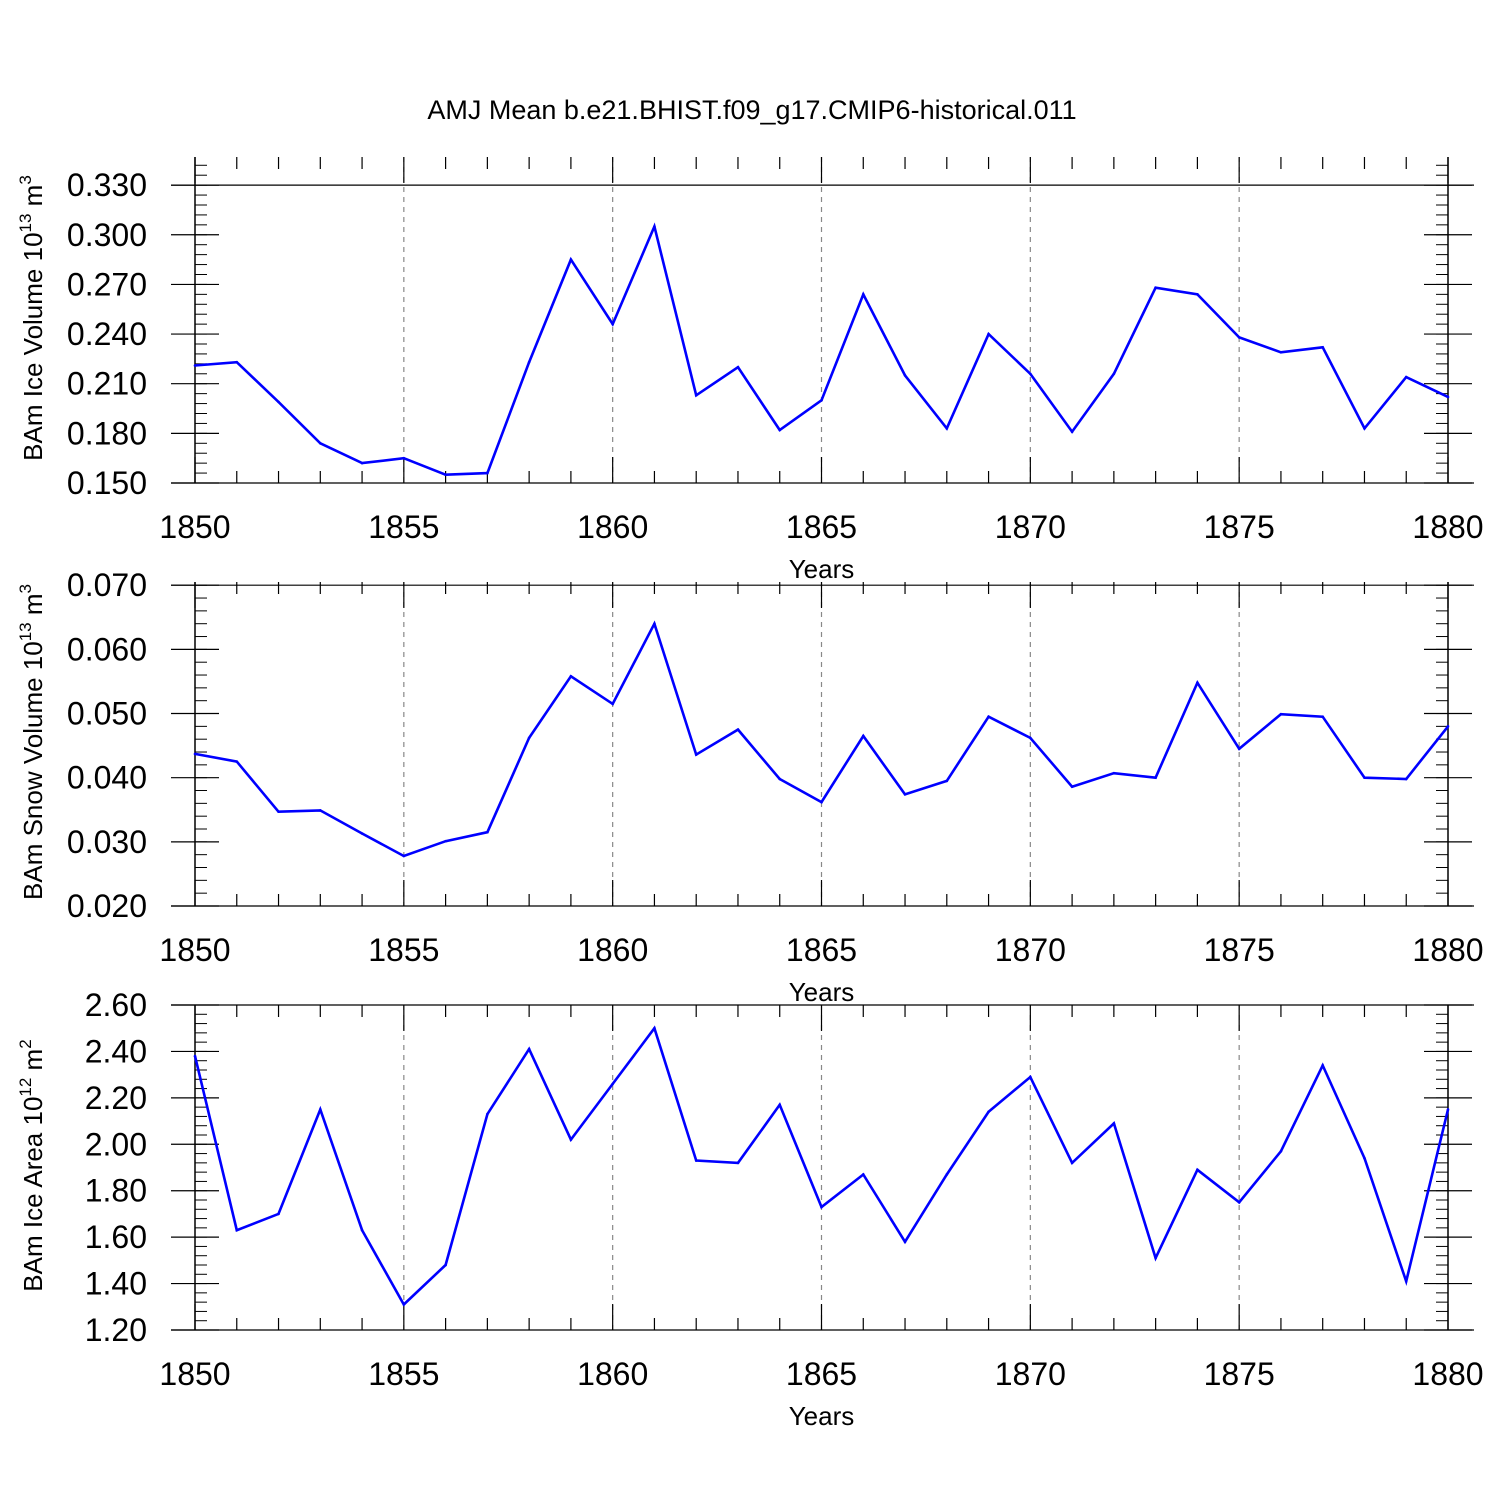  Describe the element at coordinates (116, 1284) in the screenshot. I see `y-tick-label: 1.40` at that location.